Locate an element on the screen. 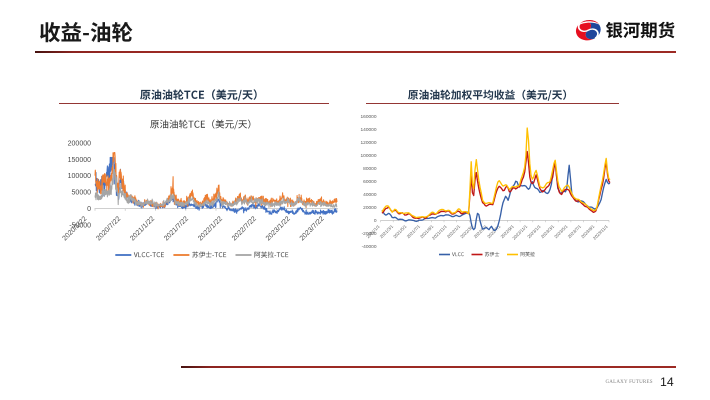 This screenshot has width=710, height=400. svg-text: 160000 is located at coordinates (368, 117).